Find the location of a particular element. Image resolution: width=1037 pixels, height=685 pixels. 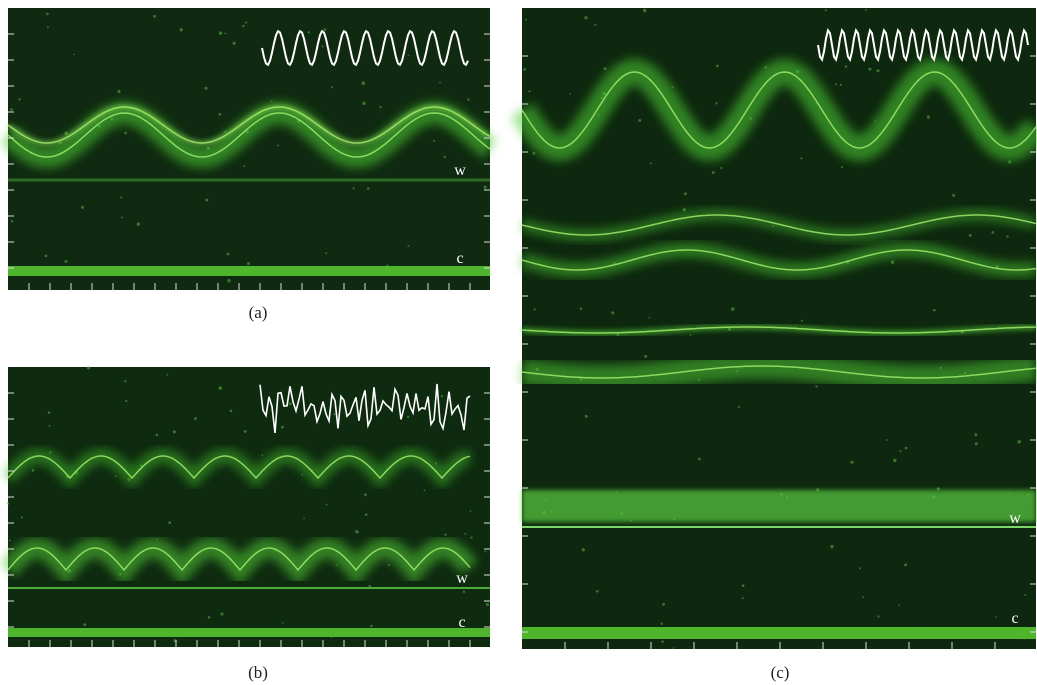

core-bar is located at coordinates (779, 633).